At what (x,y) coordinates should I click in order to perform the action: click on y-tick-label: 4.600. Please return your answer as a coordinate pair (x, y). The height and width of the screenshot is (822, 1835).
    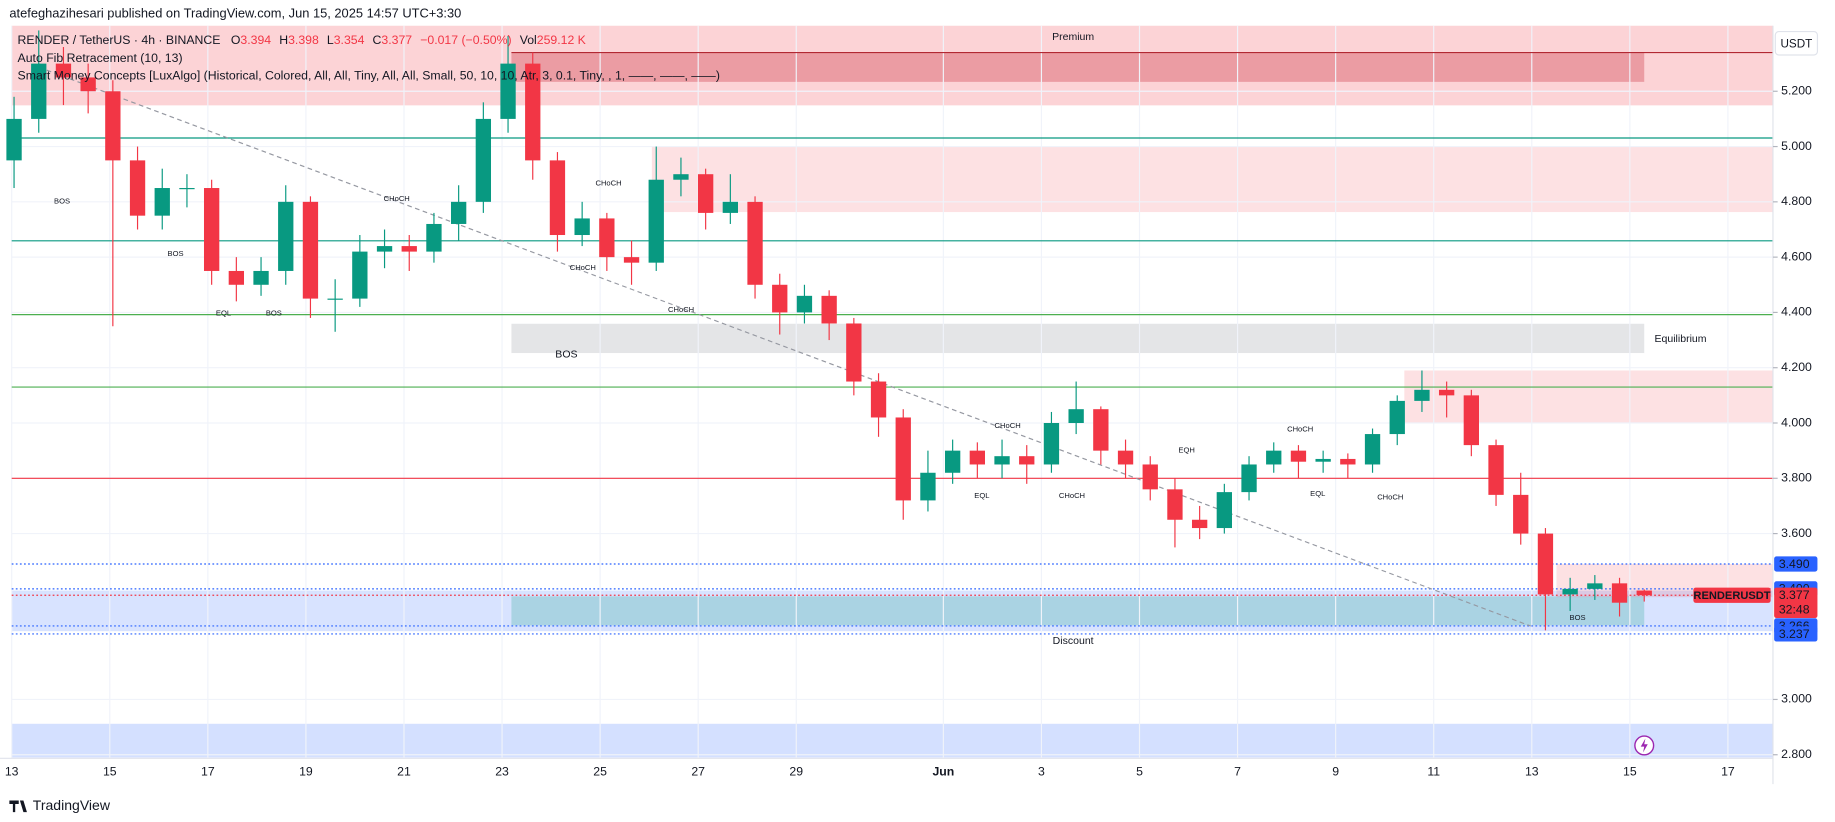
    Looking at the image, I should click on (1796, 256).